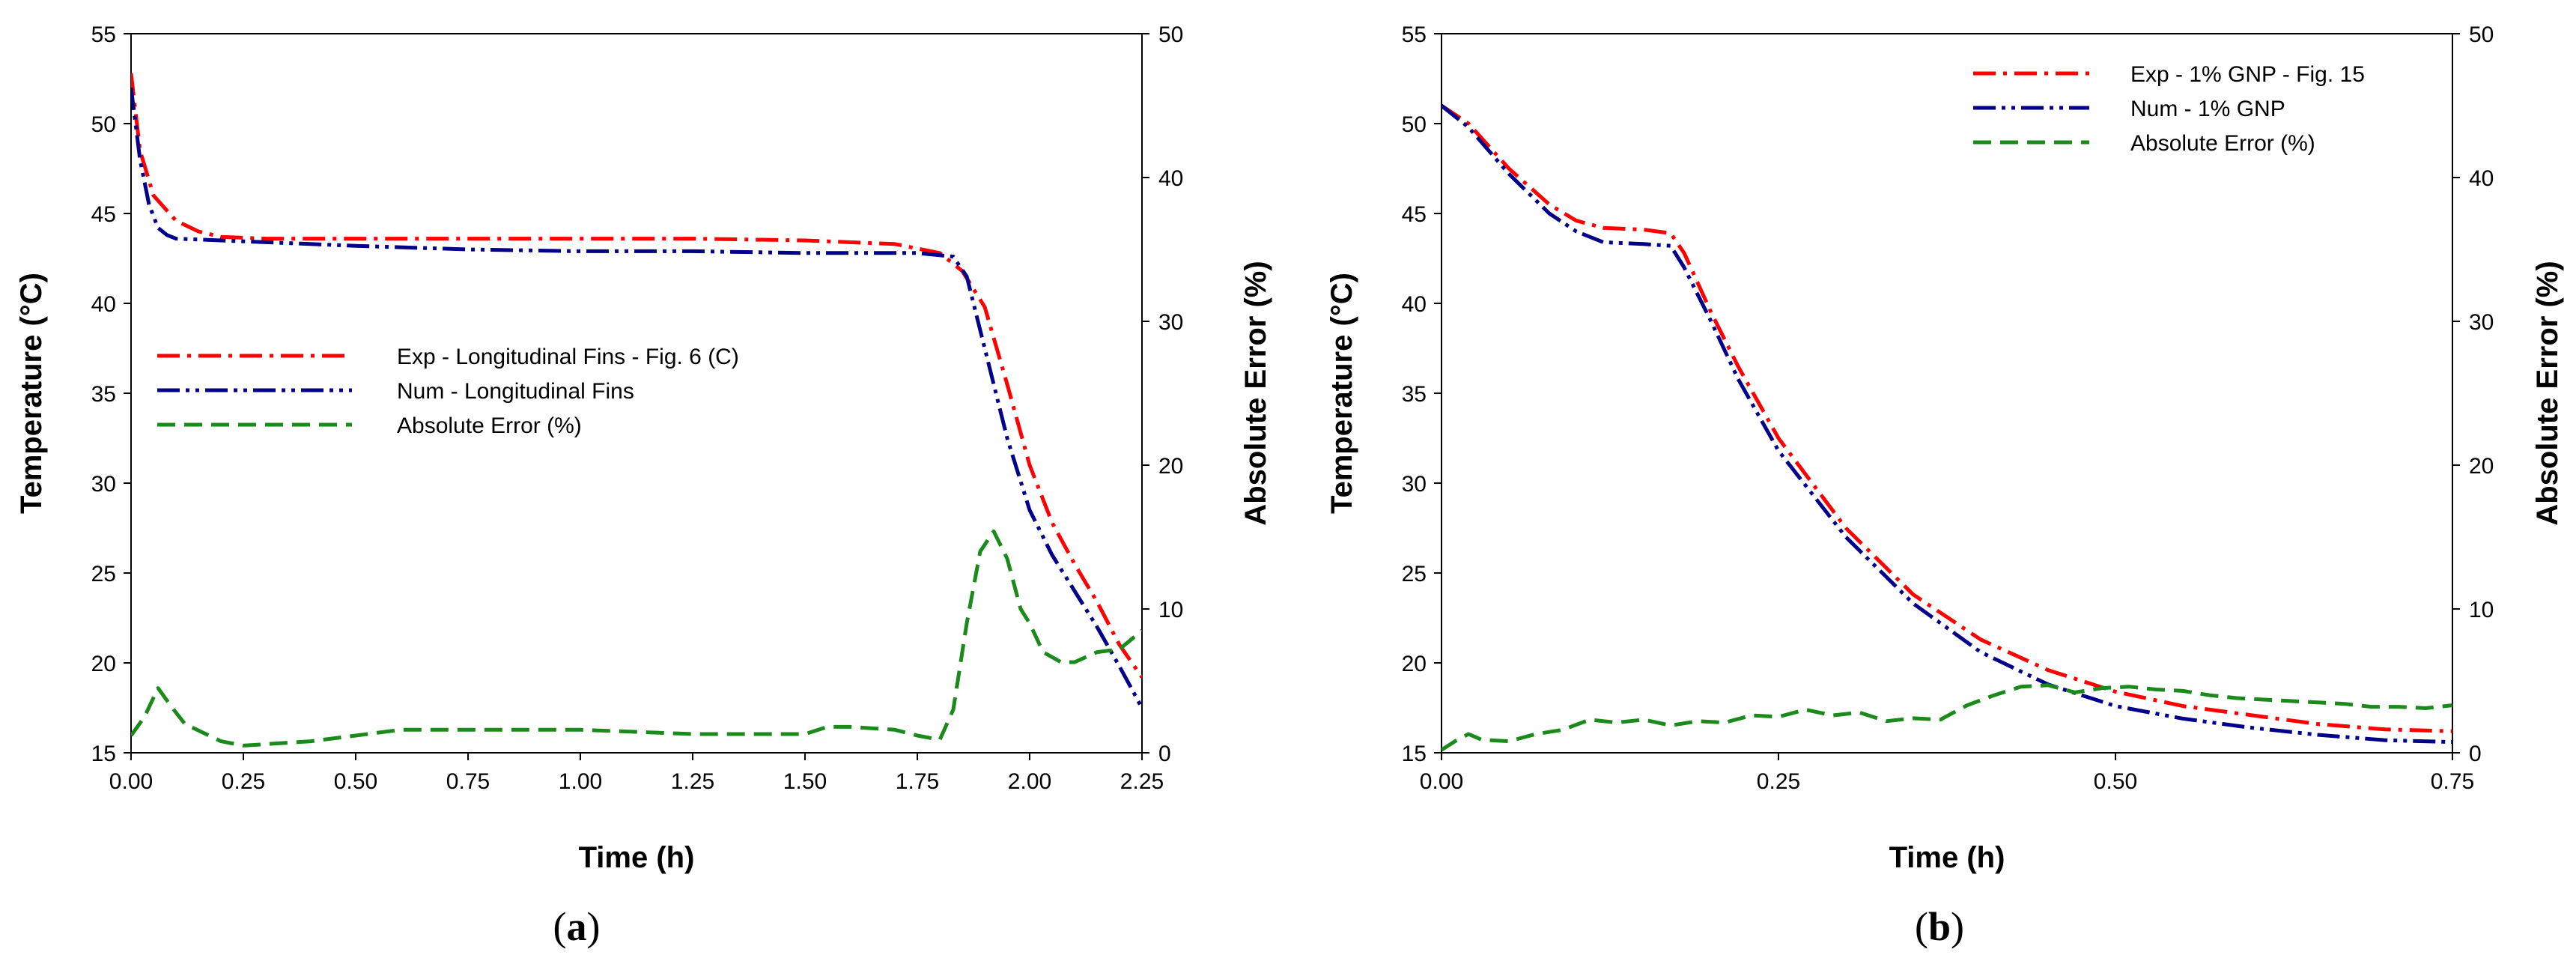 The image size is (2576, 967). What do you see at coordinates (805, 781) in the screenshot?
I see `x-tick-label: 1.50` at bounding box center [805, 781].